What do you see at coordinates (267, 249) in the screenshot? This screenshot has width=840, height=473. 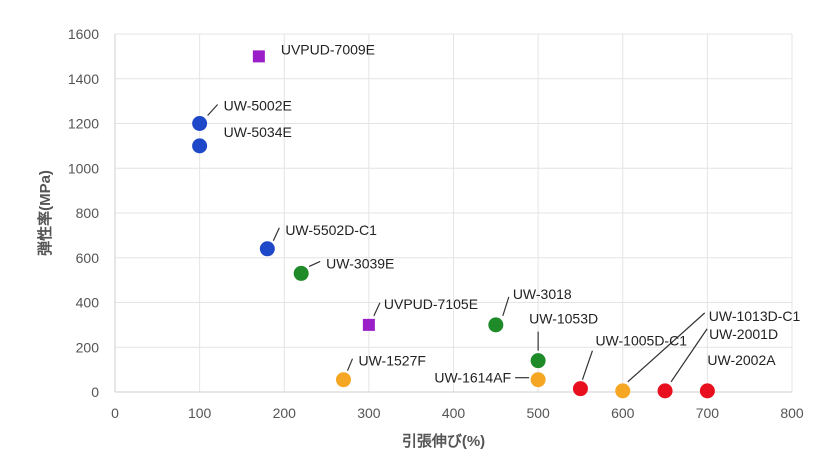 I see `point-uw-5502d-c1` at bounding box center [267, 249].